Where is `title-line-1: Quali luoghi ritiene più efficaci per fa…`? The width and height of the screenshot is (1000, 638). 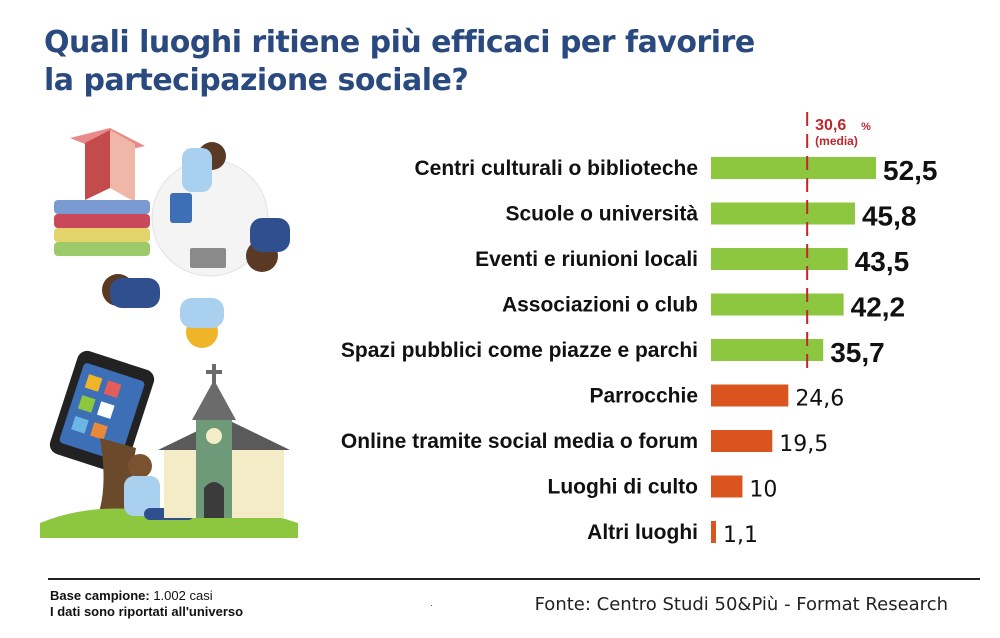
title-line-1: Quali luoghi ritiene più efficaci per fa… is located at coordinates (399, 42).